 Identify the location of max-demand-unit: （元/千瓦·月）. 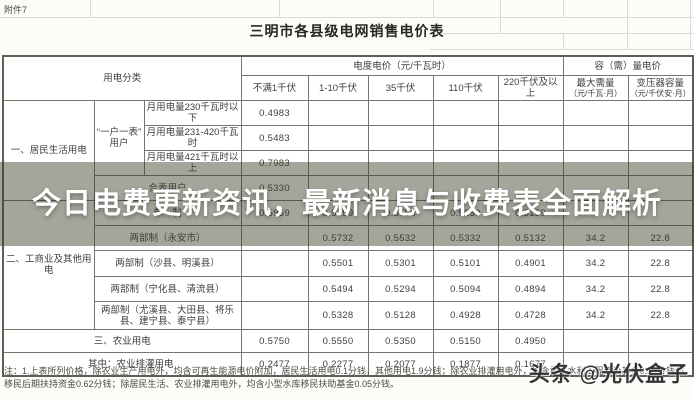
(595, 93).